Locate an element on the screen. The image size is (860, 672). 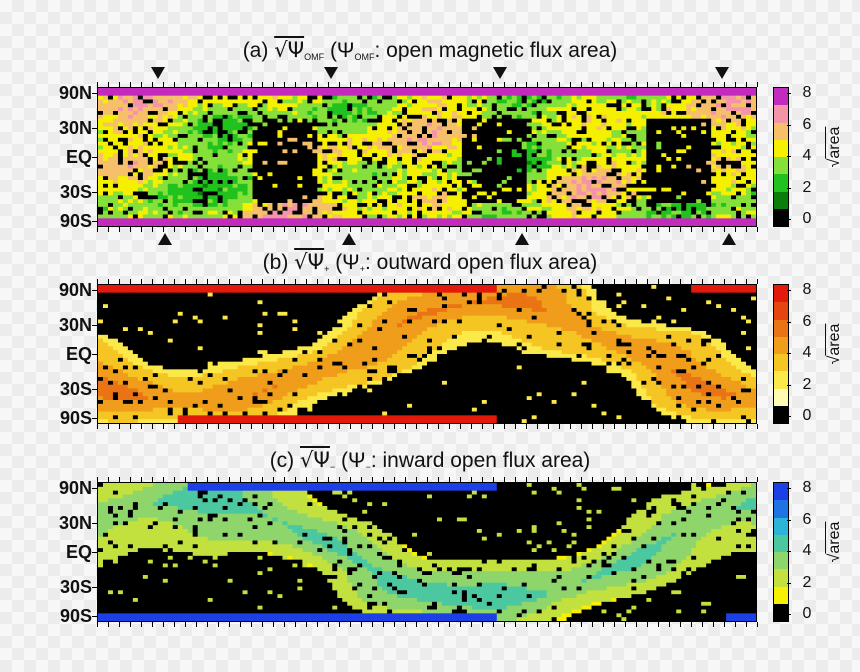
x-tick is located at coordinates (724, 229).